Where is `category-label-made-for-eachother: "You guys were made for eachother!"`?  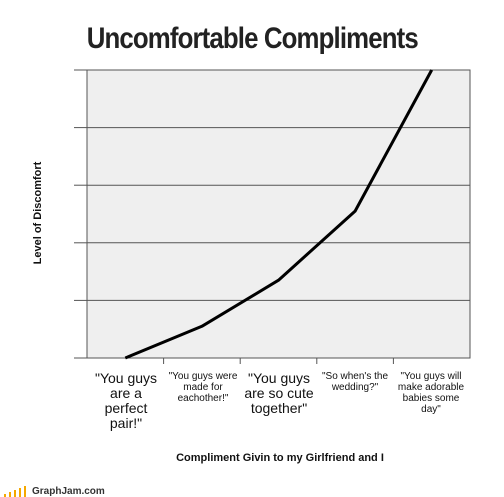 category-label-made-for-eachother: "You guys were made for eachother!" is located at coordinates (203, 387).